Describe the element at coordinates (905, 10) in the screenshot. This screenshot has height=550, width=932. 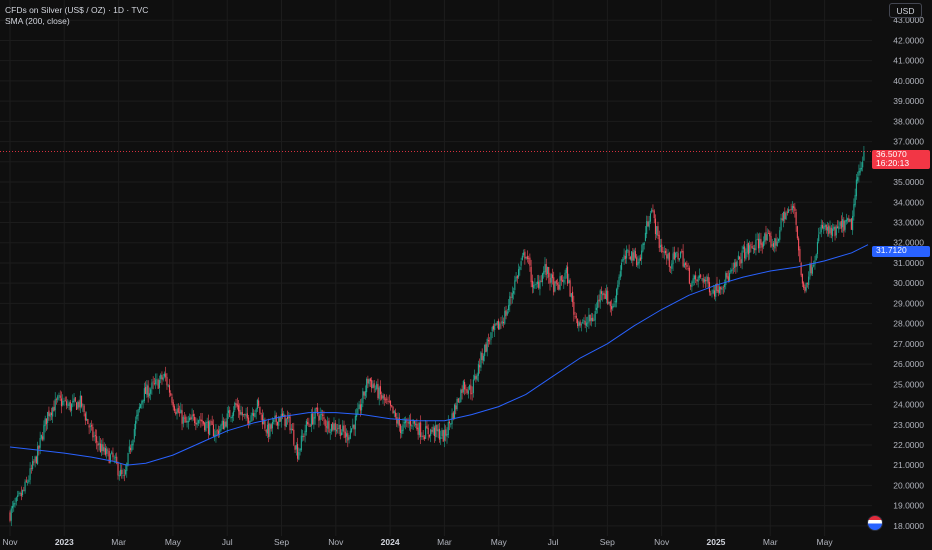
I see `currency-button: USD` at that location.